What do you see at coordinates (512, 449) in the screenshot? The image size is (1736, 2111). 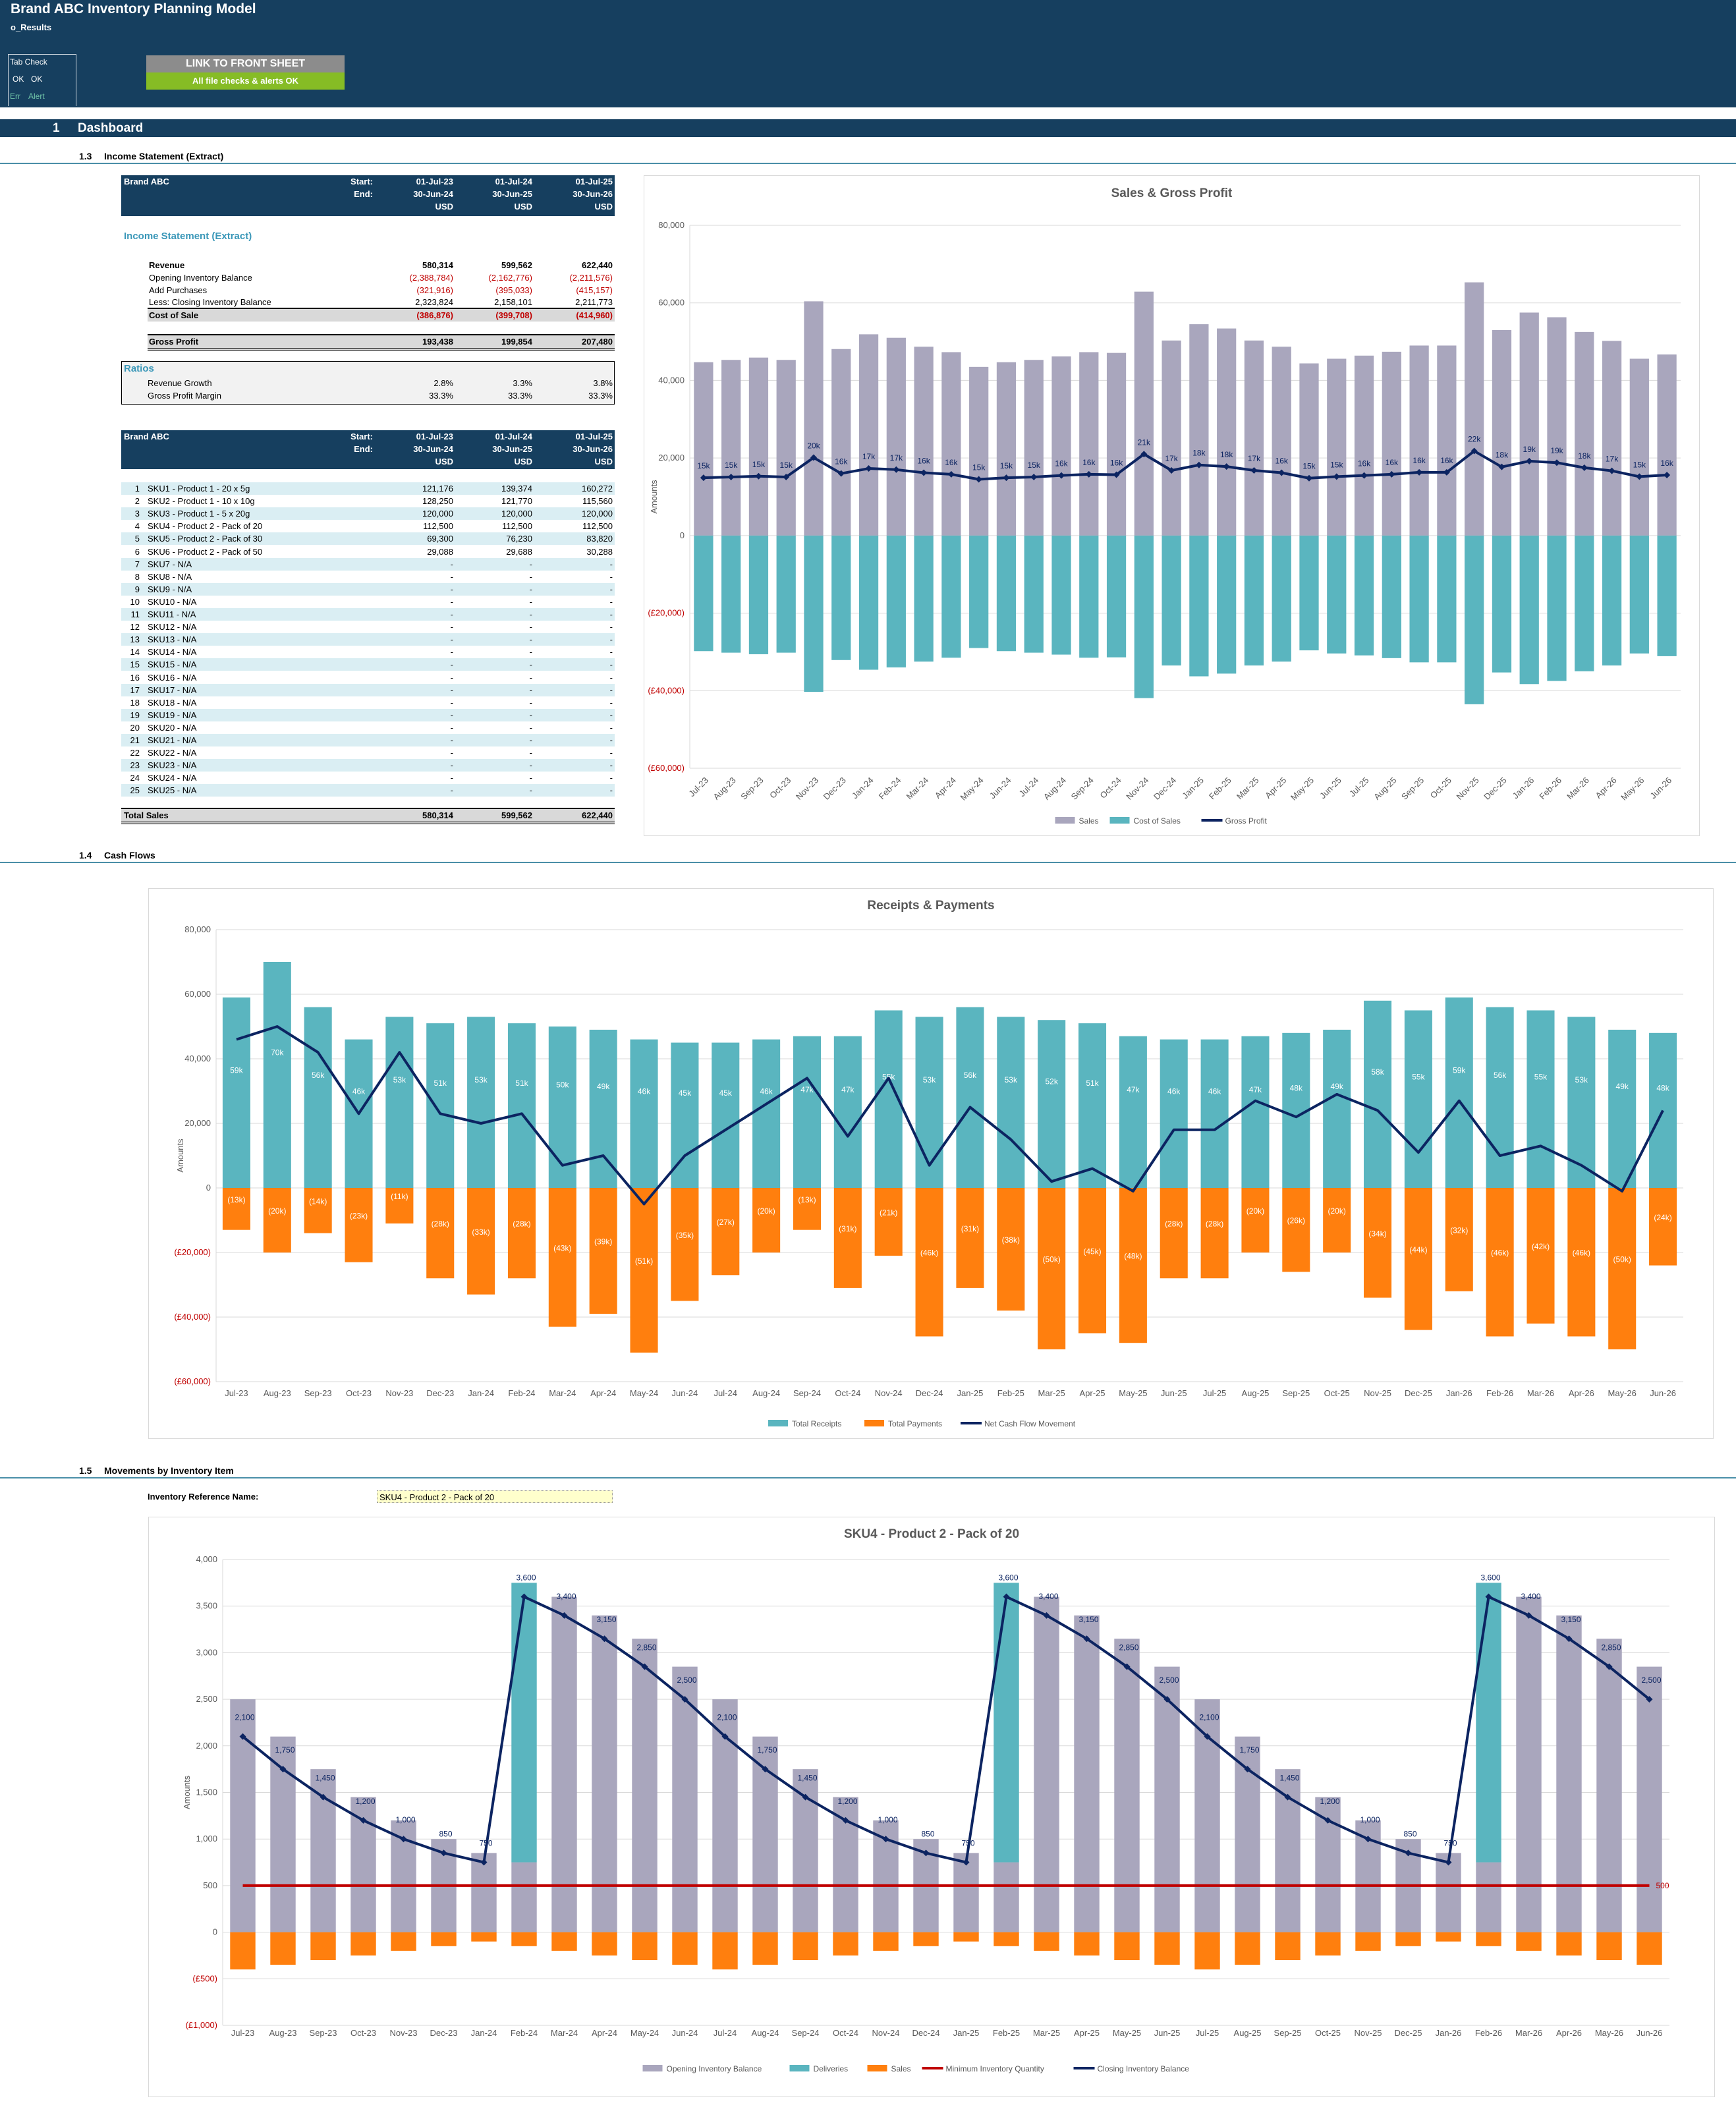 I see `period-end: 30-Jun-25` at bounding box center [512, 449].